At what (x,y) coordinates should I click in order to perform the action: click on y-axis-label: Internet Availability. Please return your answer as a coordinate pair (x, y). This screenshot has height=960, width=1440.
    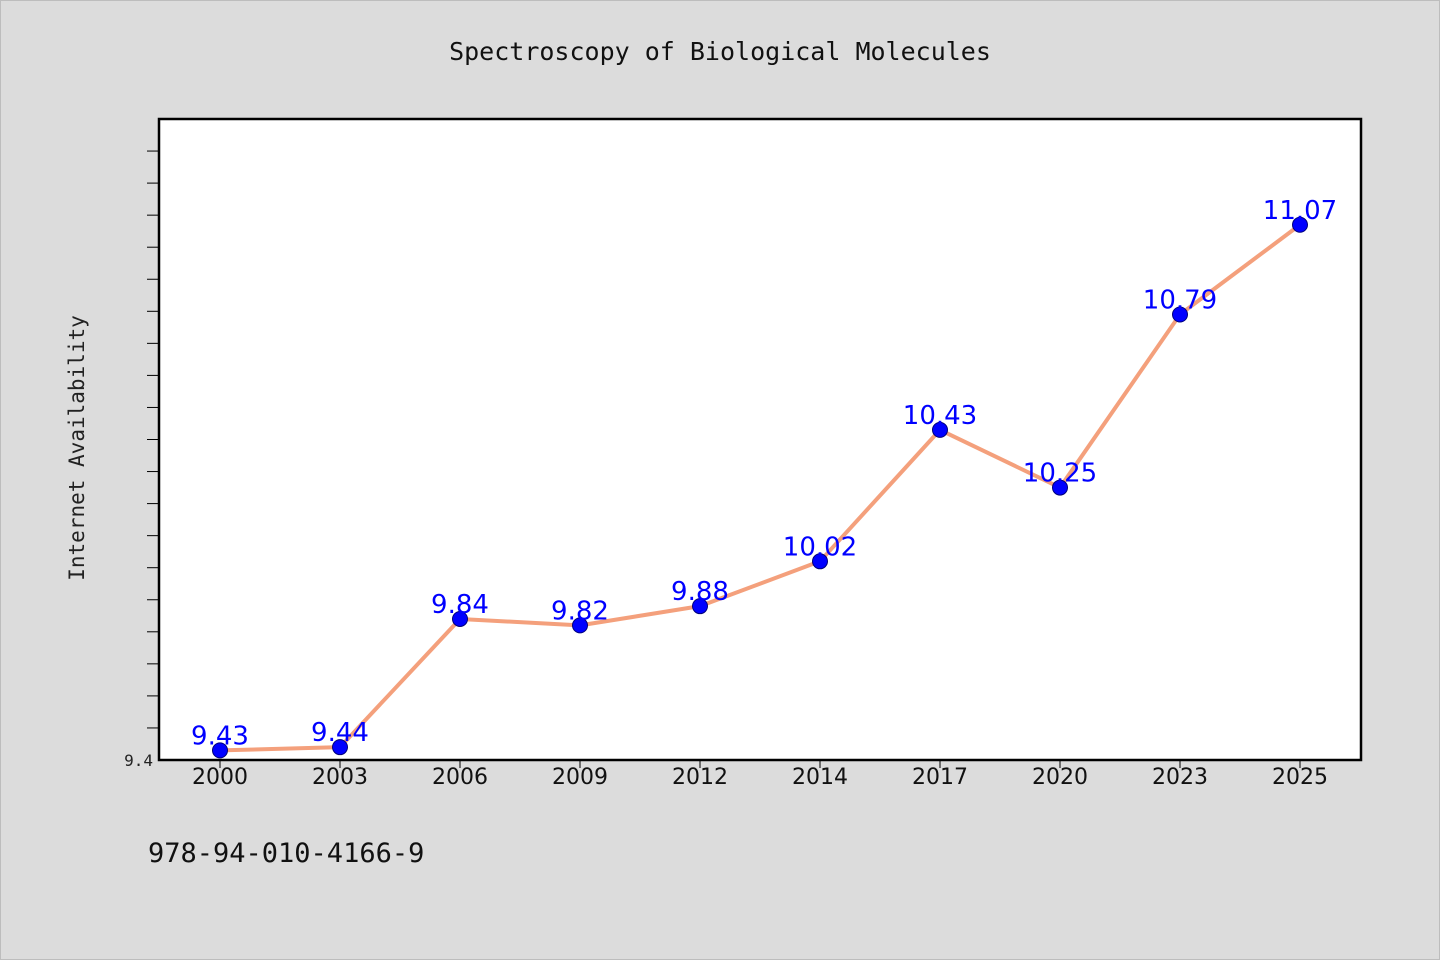
    Looking at the image, I should click on (77, 448).